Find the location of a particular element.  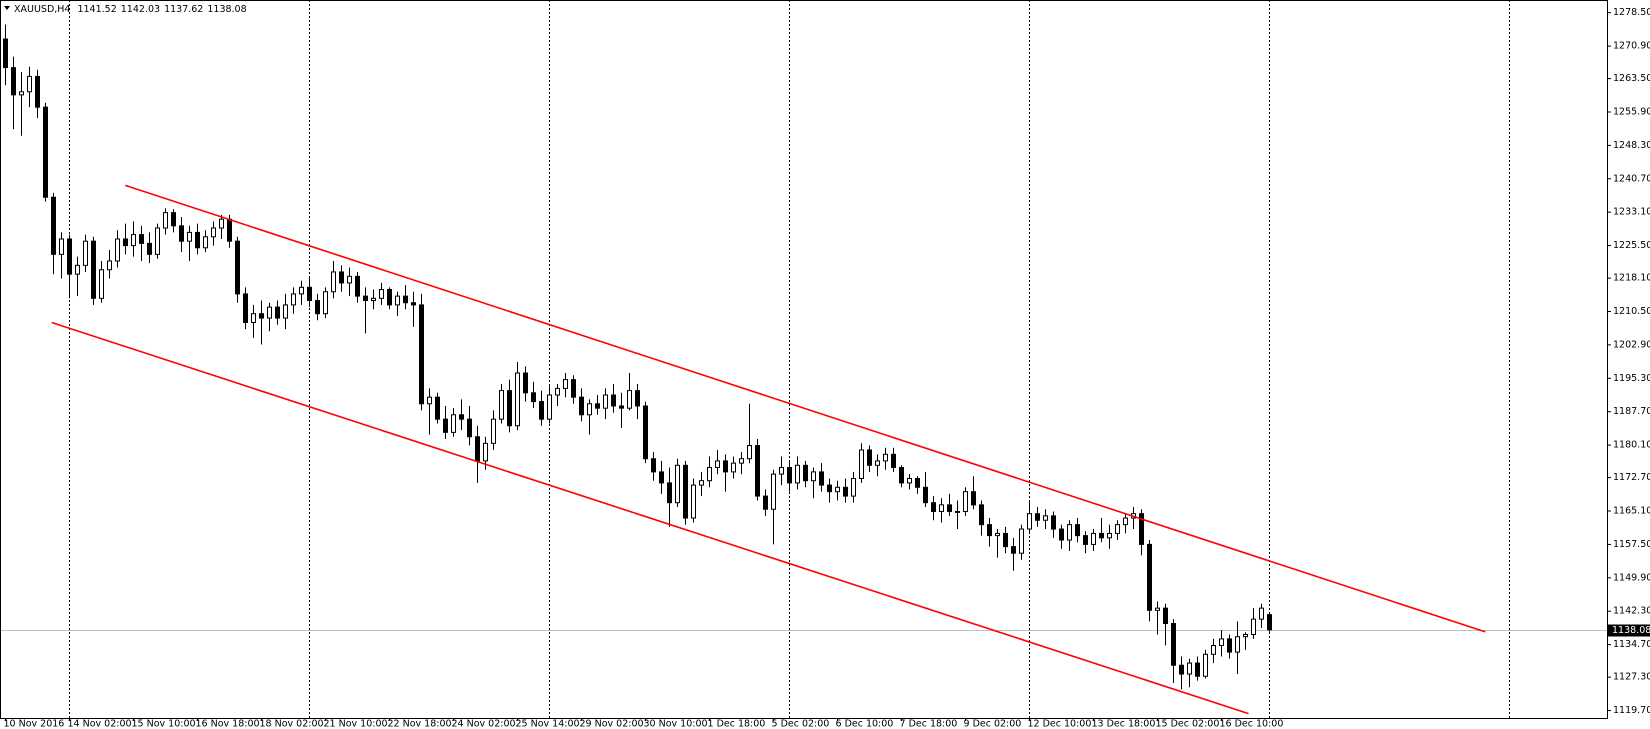

header-open: 1141.52 is located at coordinates (96, 9).